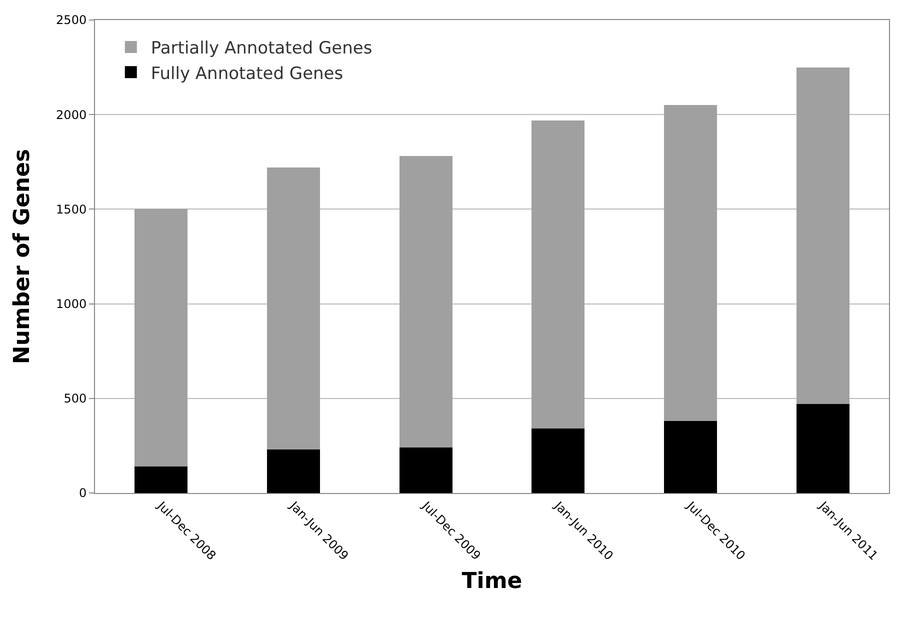 Image resolution: width=899 pixels, height=621 pixels. I want to click on x-axis-title: Time, so click(492, 581).